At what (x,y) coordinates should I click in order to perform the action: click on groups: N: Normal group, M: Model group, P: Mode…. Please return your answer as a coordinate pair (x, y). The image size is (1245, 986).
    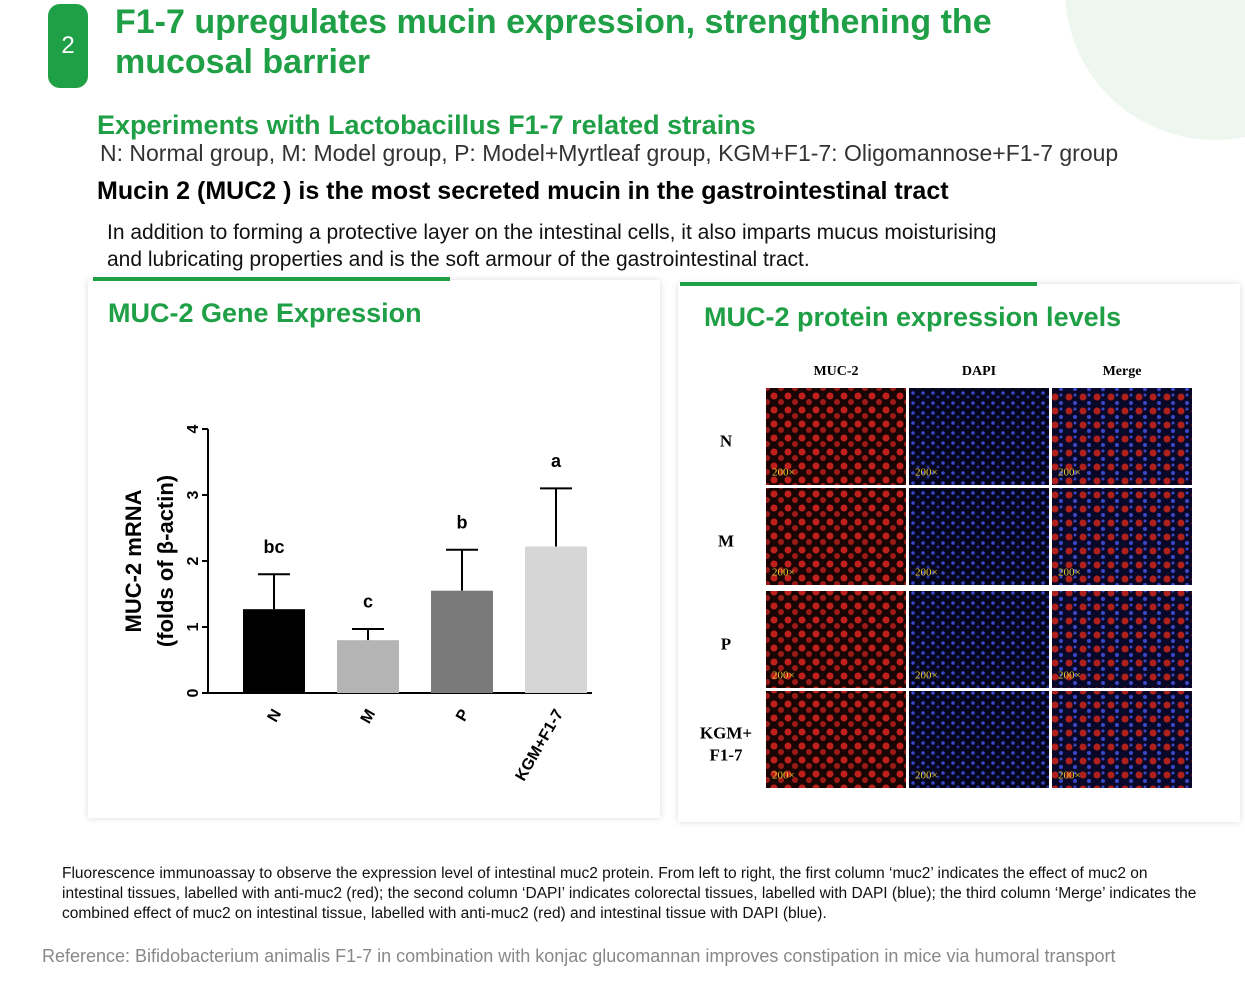
    Looking at the image, I should click on (609, 153).